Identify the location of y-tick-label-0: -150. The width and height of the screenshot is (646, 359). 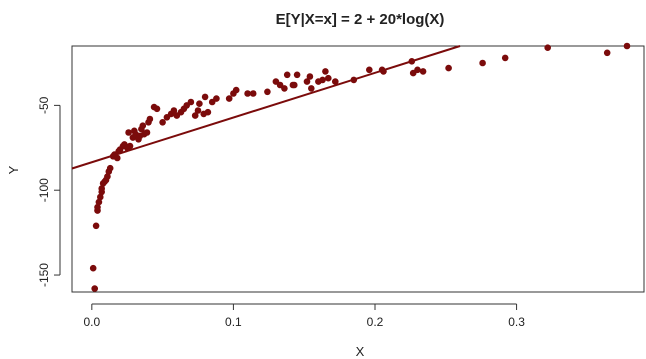
(44, 275).